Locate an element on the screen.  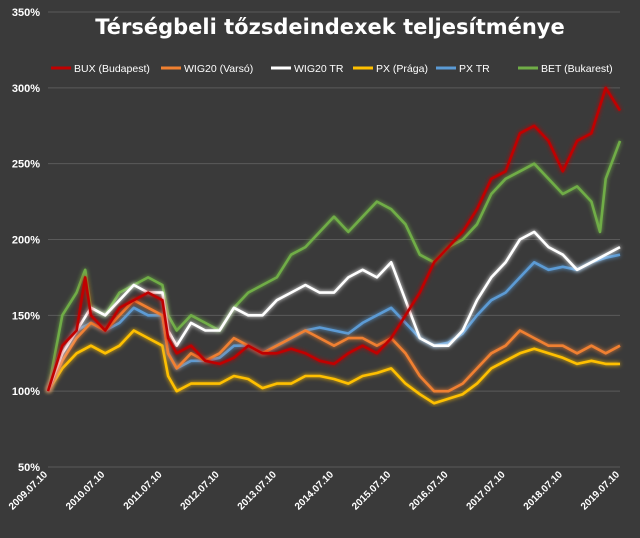
y-tick-label: 100% is located at coordinates (26, 392).